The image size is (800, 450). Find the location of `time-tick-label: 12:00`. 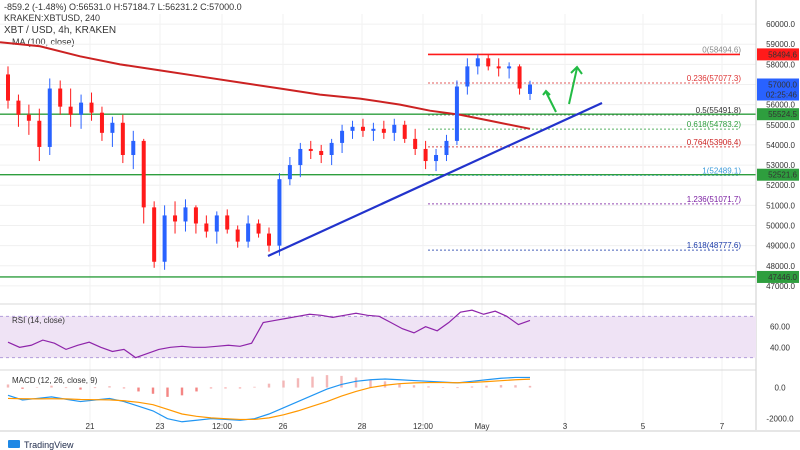

time-tick-label: 12:00 is located at coordinates (423, 426).